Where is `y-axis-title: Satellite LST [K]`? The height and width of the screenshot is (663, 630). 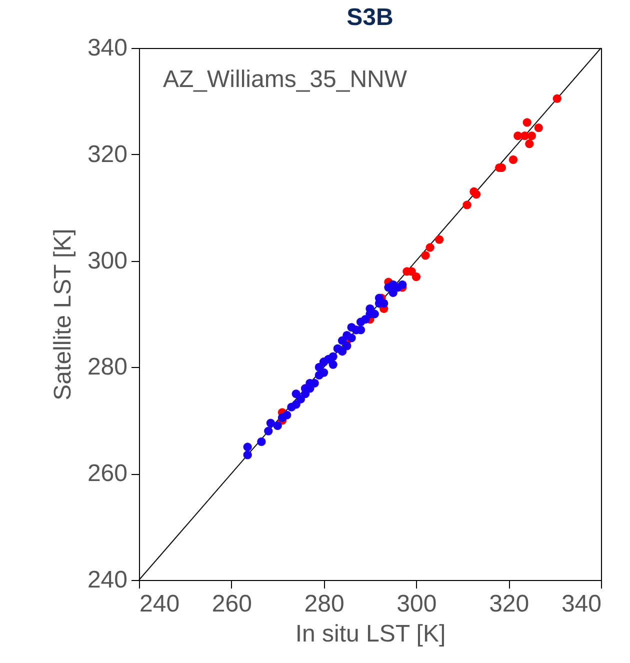 y-axis-title: Satellite LST [K] is located at coordinates (62, 314).